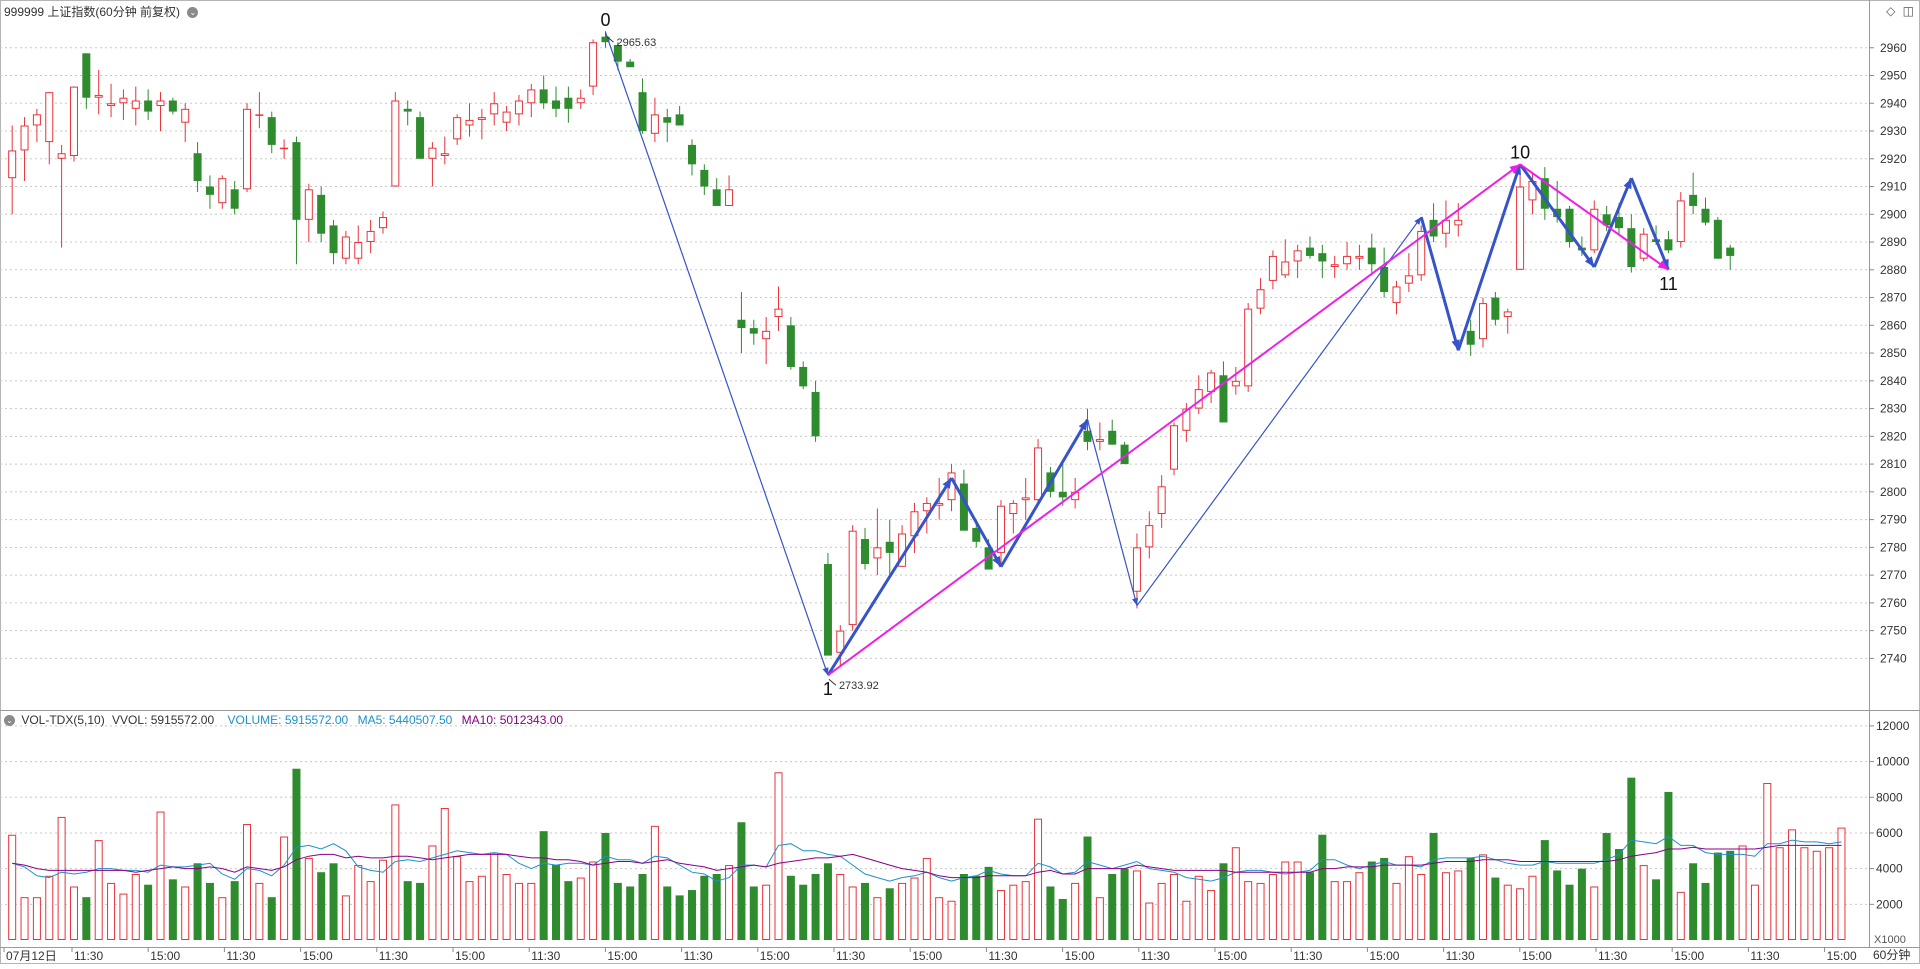 The height and width of the screenshot is (969, 1920). I want to click on wave-number-label: 1, so click(828, 689).